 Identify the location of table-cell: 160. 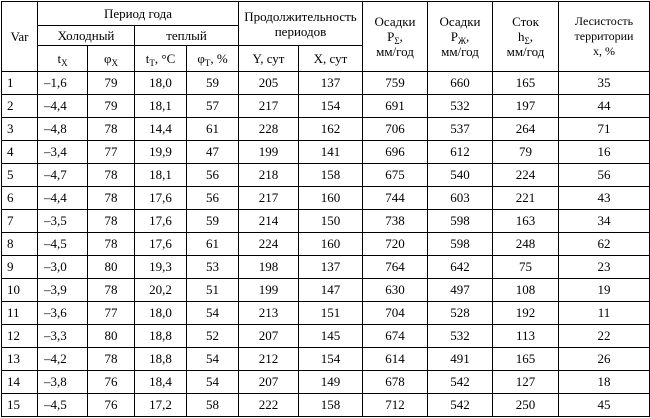
(330, 198).